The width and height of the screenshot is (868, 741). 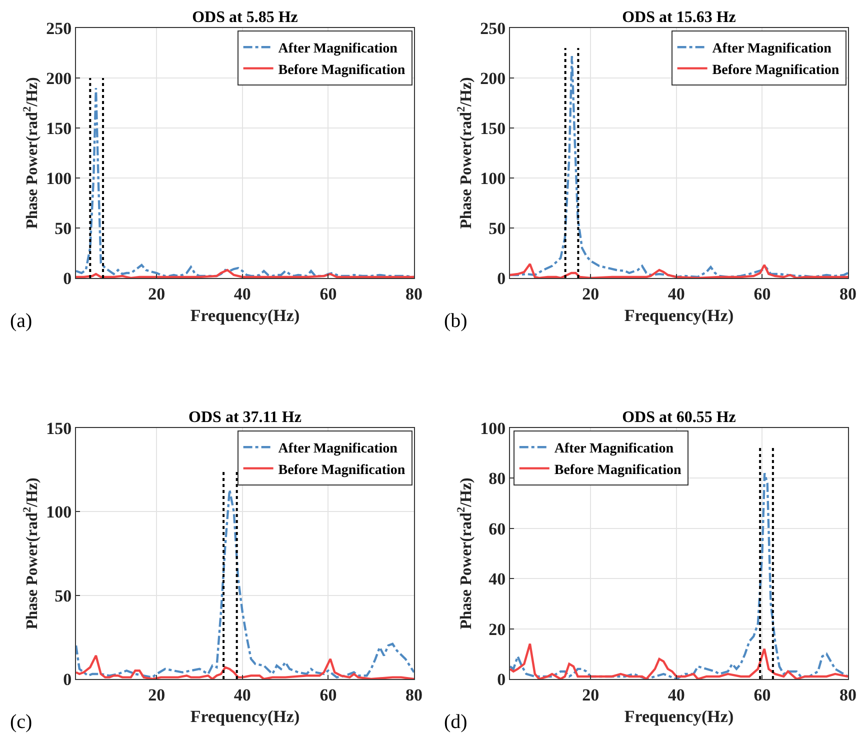 I want to click on chart-title: ODS at 5.85 Hz, so click(x=245, y=17).